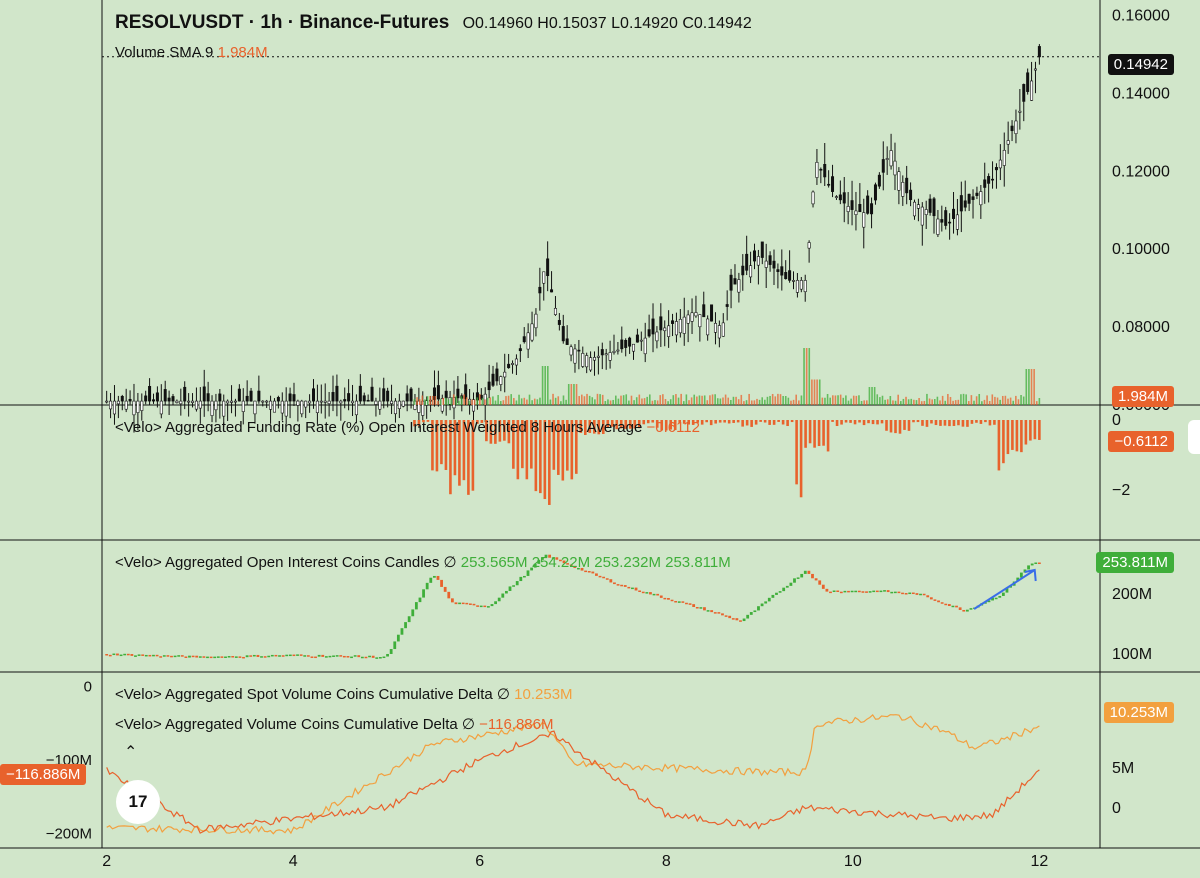 The image size is (1200, 878). Describe the element at coordinates (1140, 64) in the screenshot. I see `price-tag: 0.14942` at that location.